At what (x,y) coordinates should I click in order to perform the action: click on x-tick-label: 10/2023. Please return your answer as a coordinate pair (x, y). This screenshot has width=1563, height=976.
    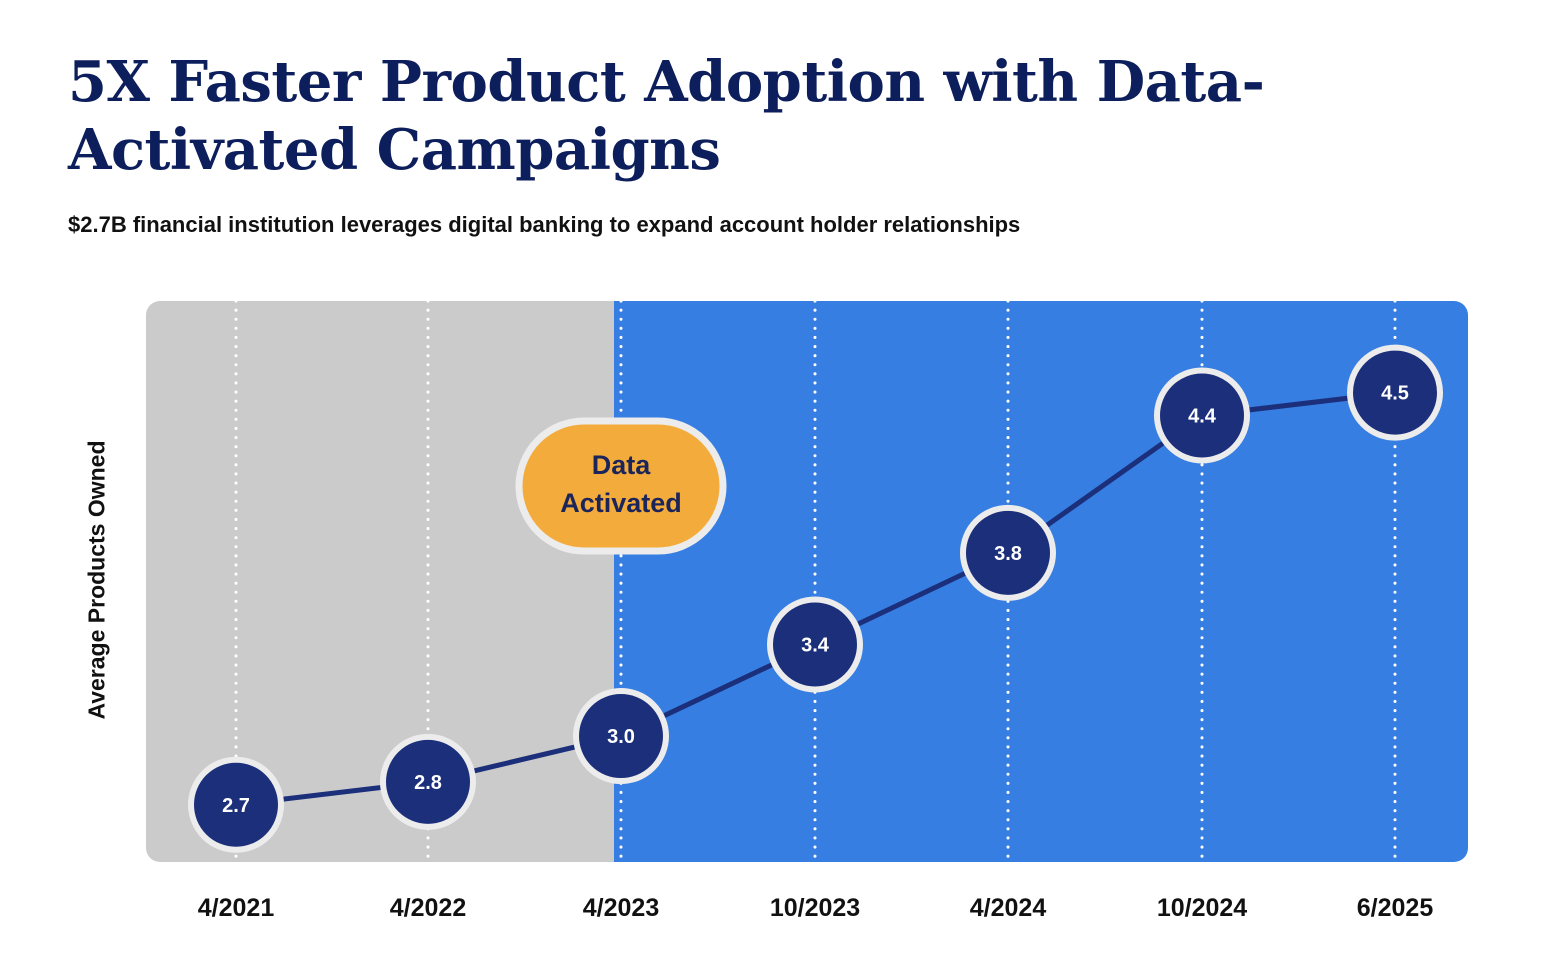
    Looking at the image, I should click on (815, 908).